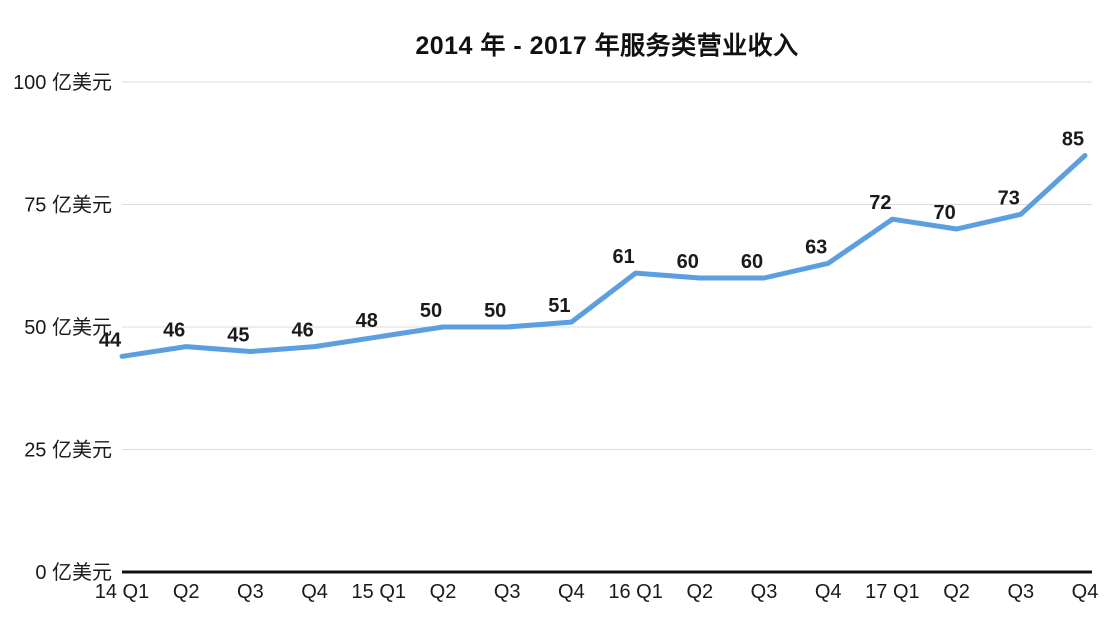 The width and height of the screenshot is (1120, 624). What do you see at coordinates (68, 205) in the screenshot?
I see `y-axis-tick-label: 75 亿美元` at bounding box center [68, 205].